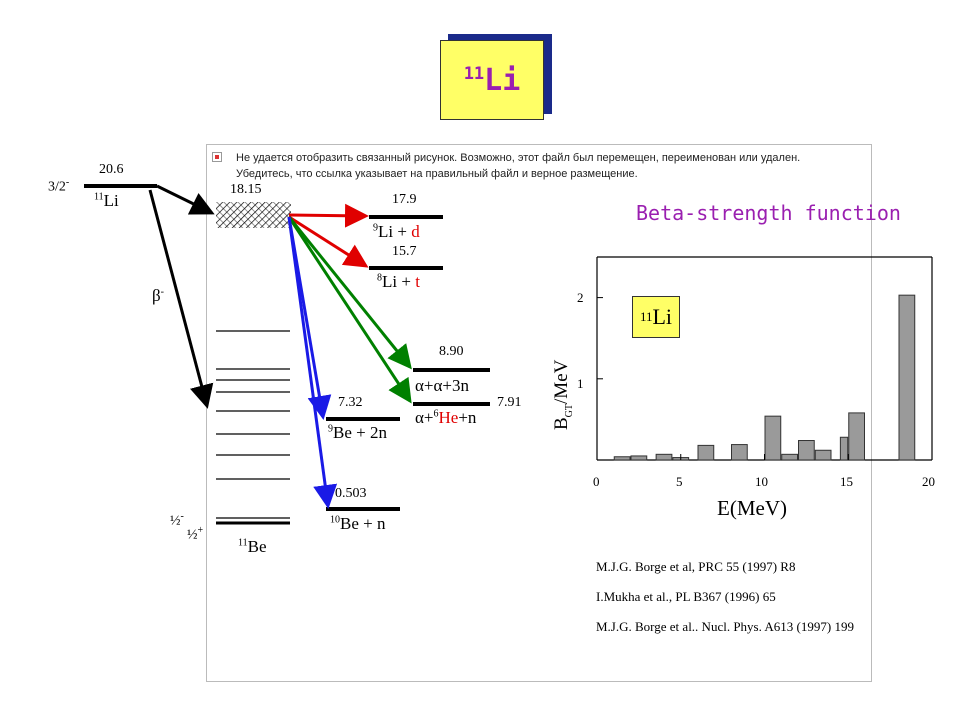 This screenshot has width=960, height=720. Describe the element at coordinates (351, 493) in the screenshot. I see `be10-n-threshold-energy: 0.503` at that location.